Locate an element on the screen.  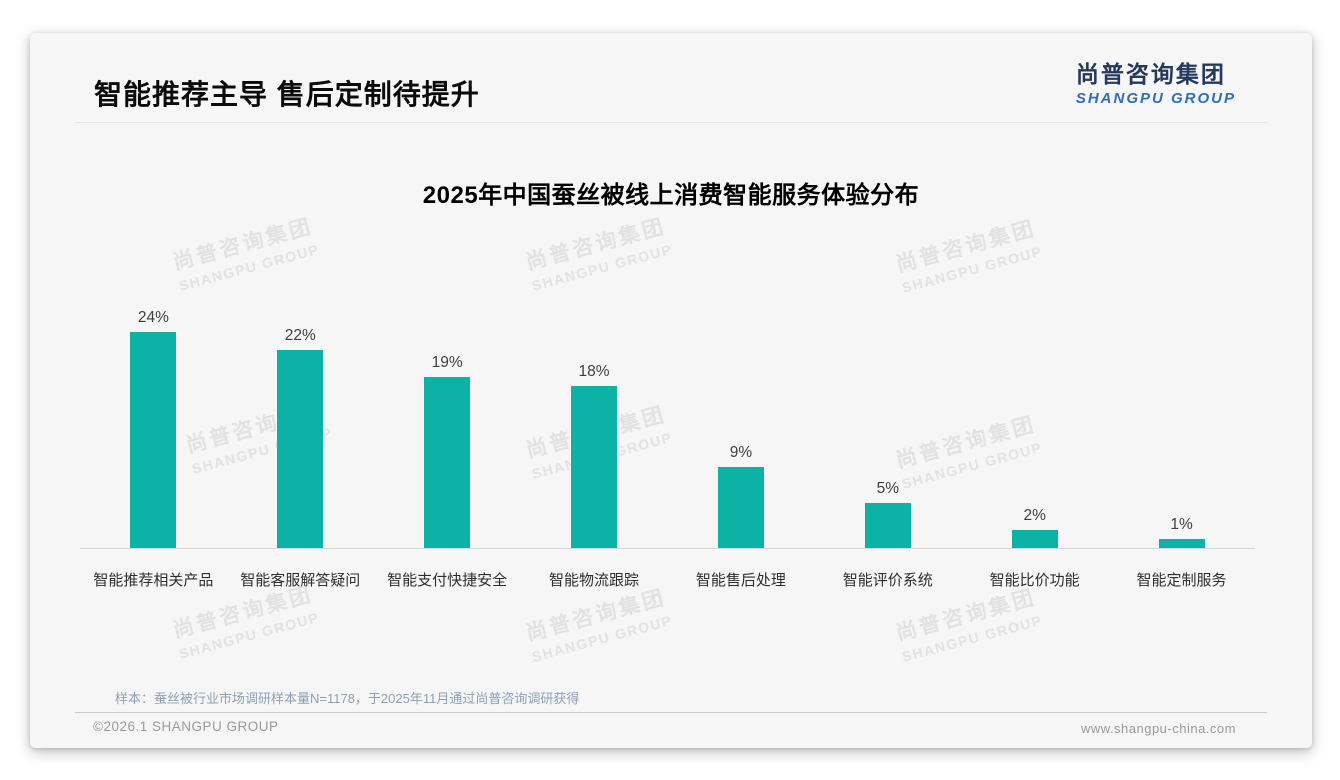
bar-category-label: 智能支付快捷安全 is located at coordinates (447, 580).